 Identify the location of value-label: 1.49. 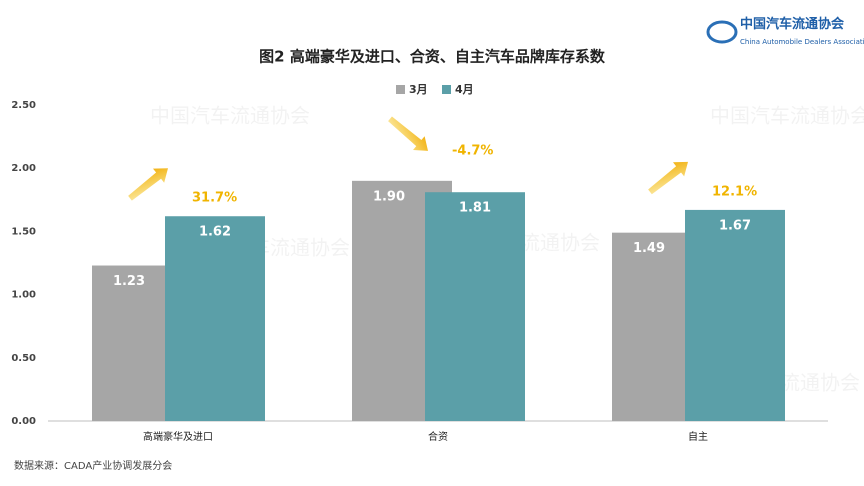
(649, 248).